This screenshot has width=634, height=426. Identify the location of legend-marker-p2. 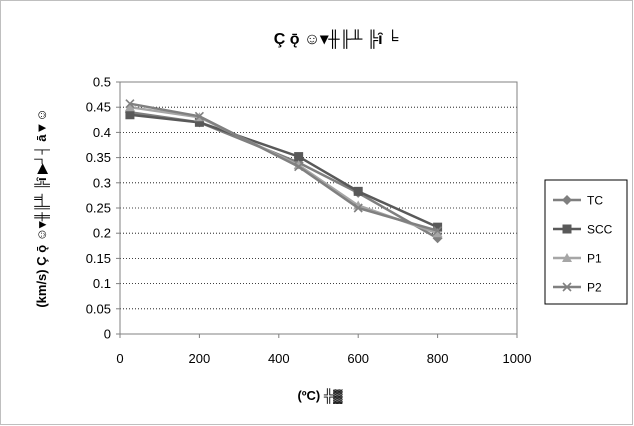
(567, 287).